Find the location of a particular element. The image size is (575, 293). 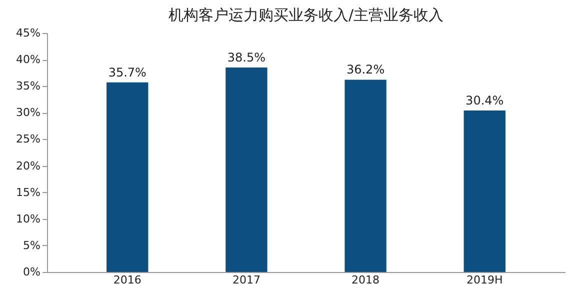

y-tick-label: 40% is located at coordinates (28, 59).